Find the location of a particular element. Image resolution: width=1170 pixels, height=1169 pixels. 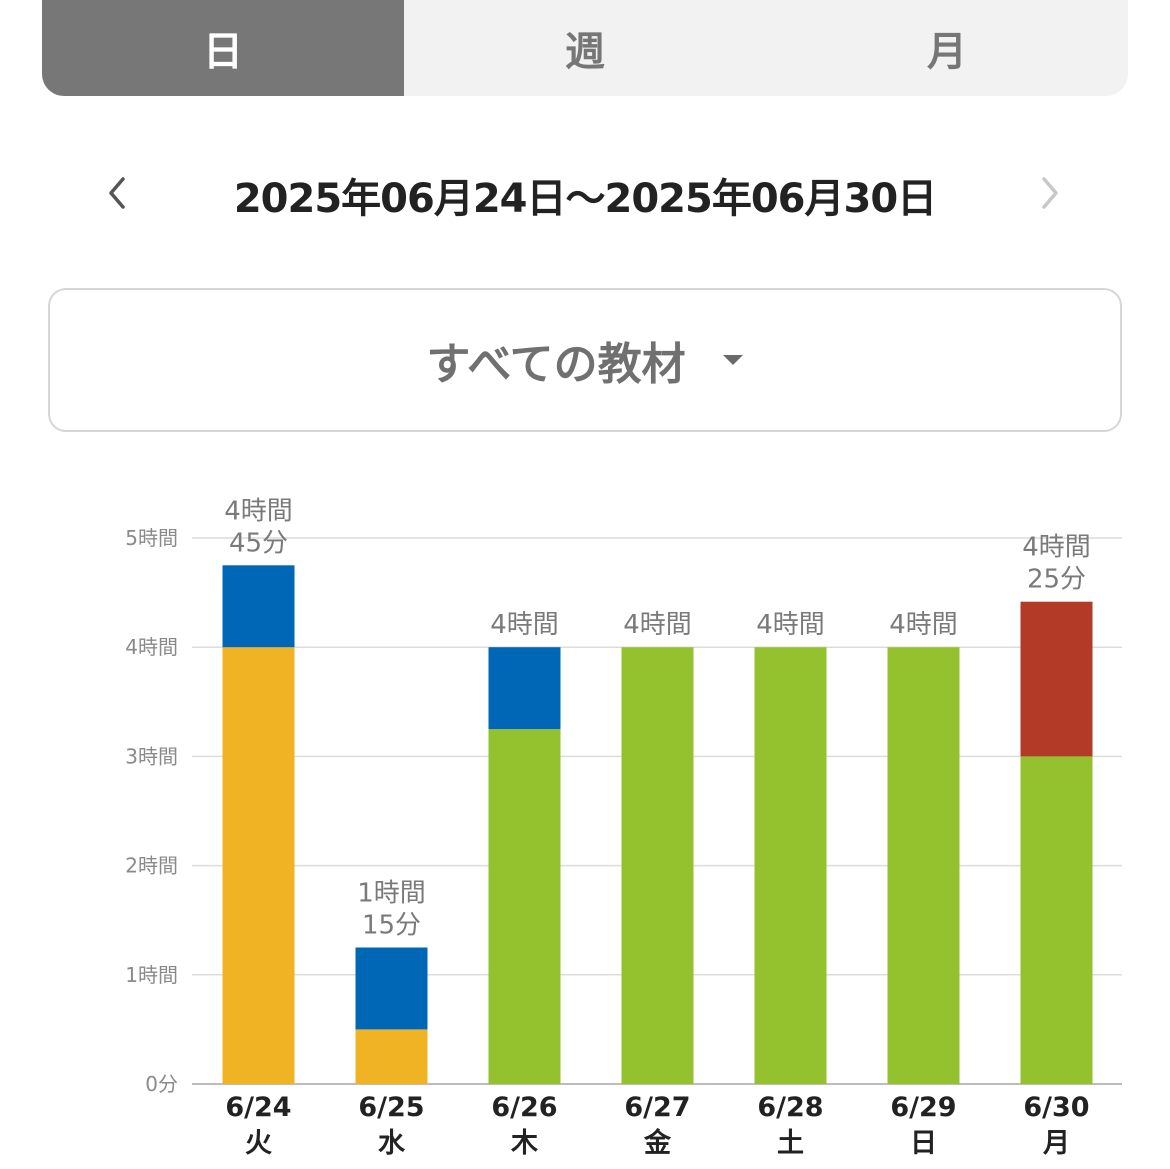

material-filter-dropdown: すべての教材 is located at coordinates (585, 360).